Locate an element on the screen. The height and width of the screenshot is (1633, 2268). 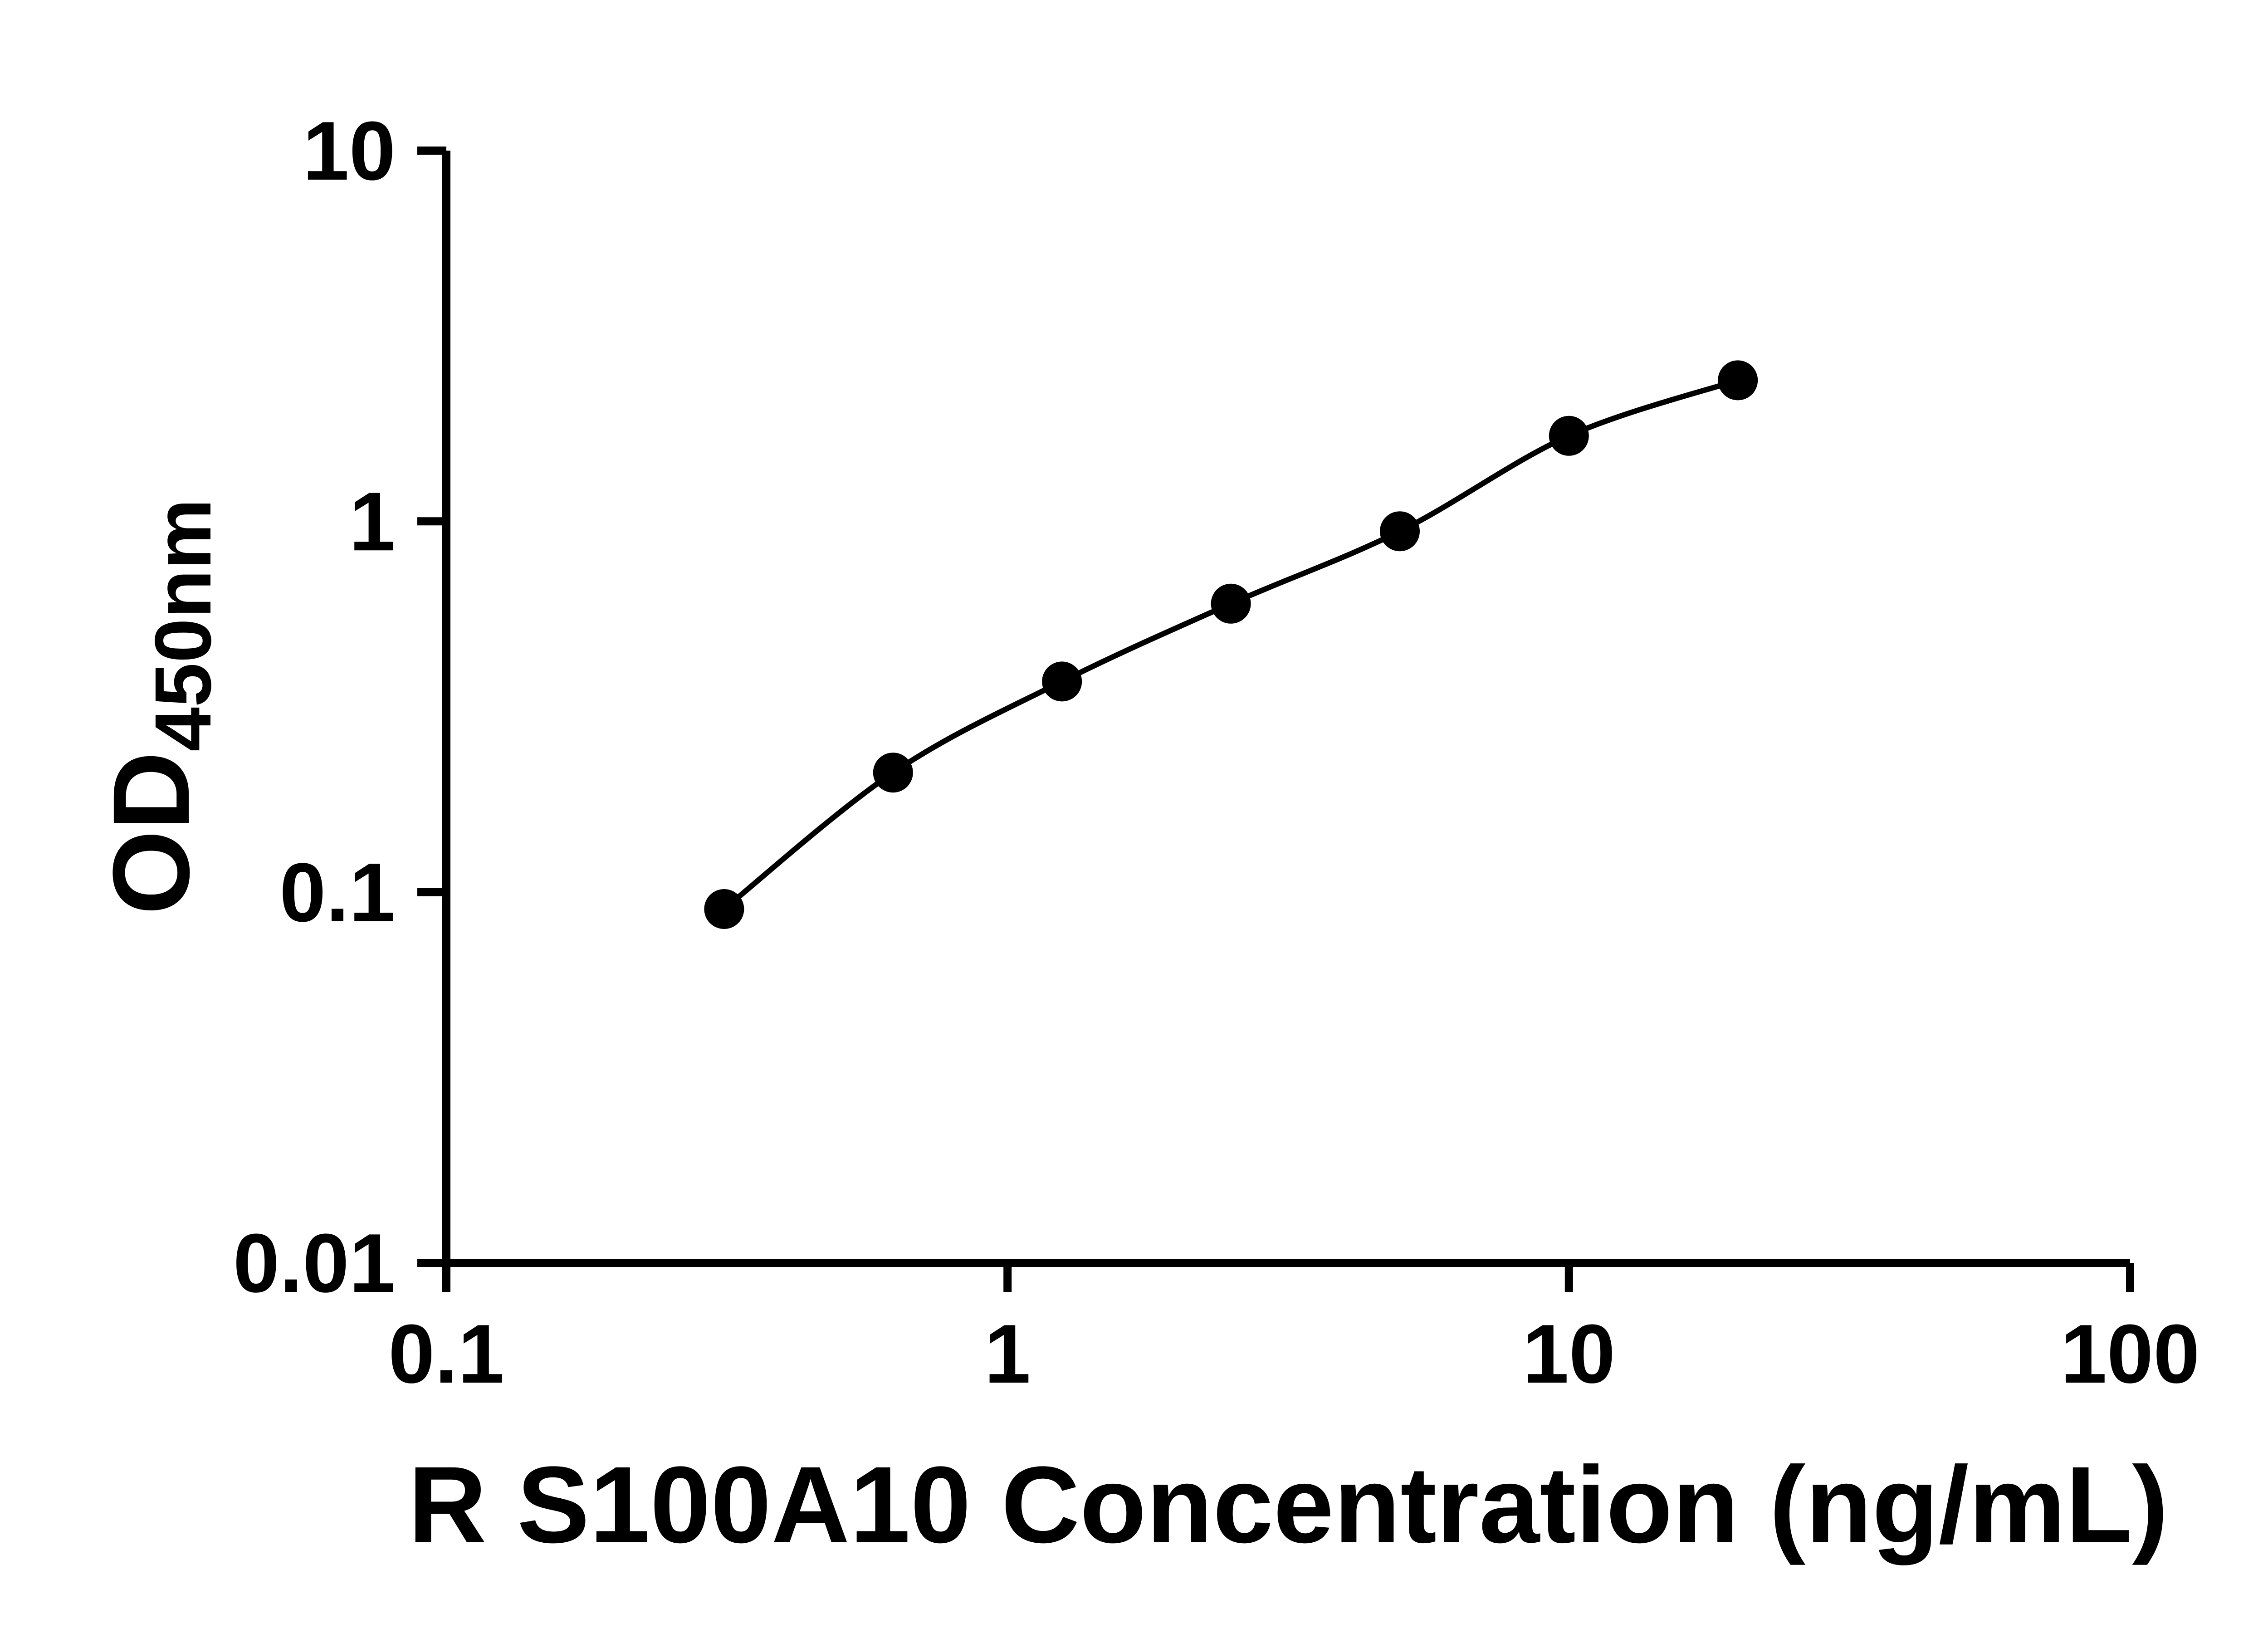
y-tick-label: 1 is located at coordinates (373, 521).